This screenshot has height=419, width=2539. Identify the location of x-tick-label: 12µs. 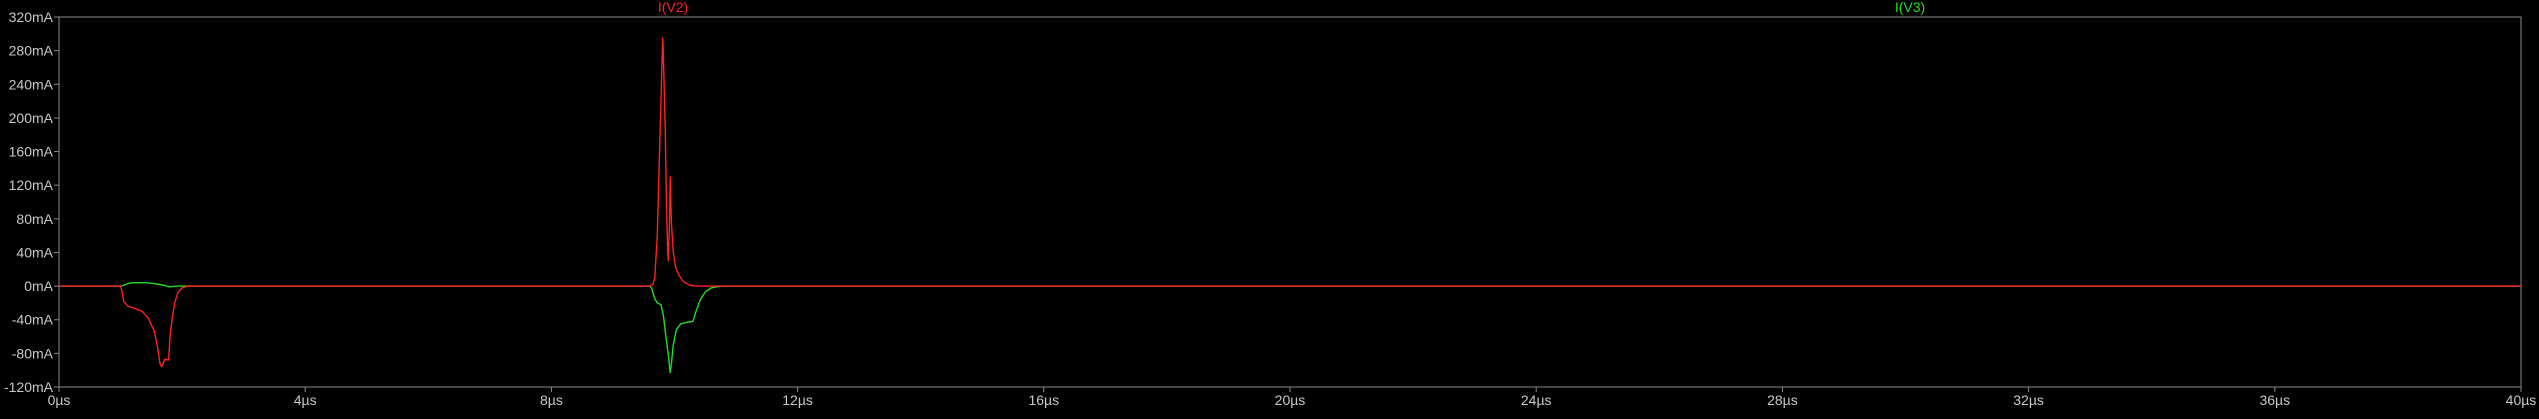
(797, 400).